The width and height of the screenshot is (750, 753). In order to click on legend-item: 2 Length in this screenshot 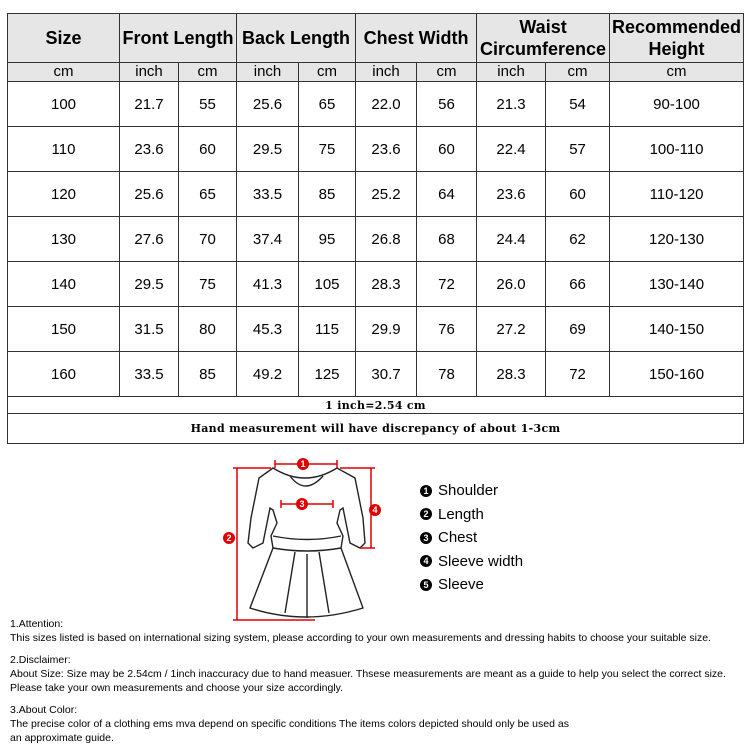, I will do `click(471, 515)`.